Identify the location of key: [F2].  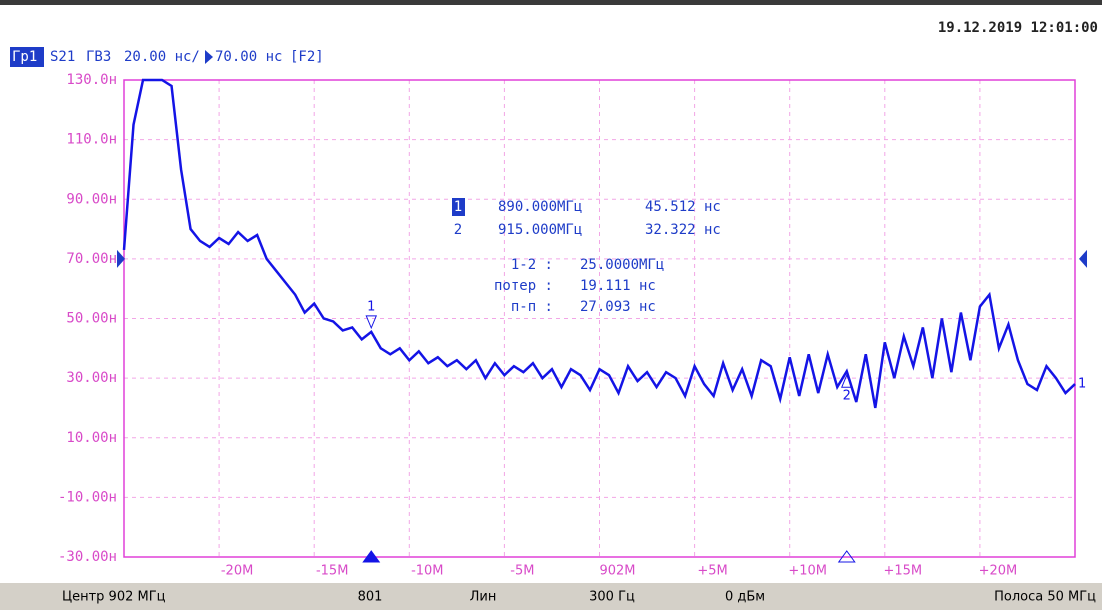
(307, 57).